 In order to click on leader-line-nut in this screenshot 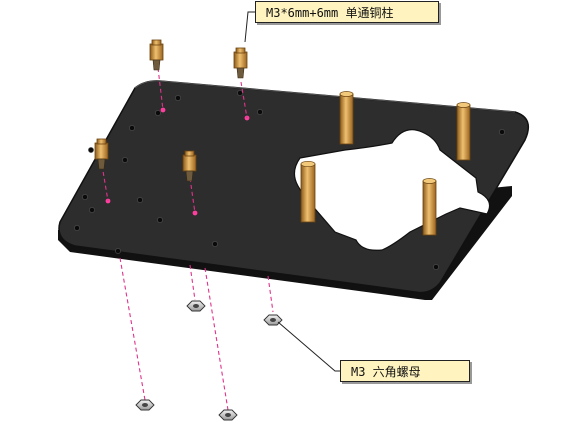, I will do `click(308, 346)`.